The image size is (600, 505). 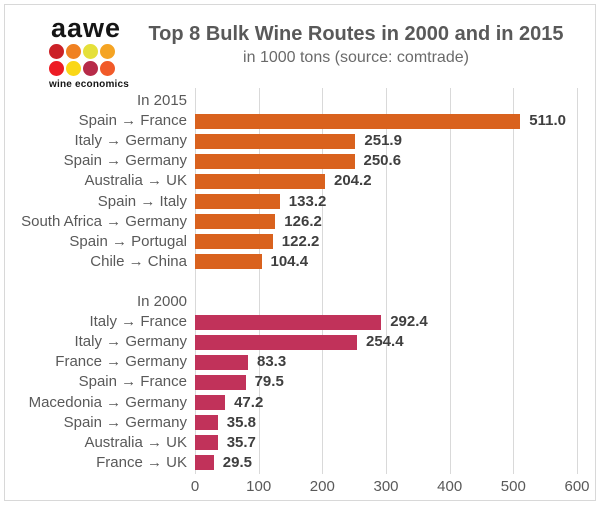 What do you see at coordinates (356, 57) in the screenshot?
I see `chart-subtitle: in 1000 tons (source: comtrade)` at bounding box center [356, 57].